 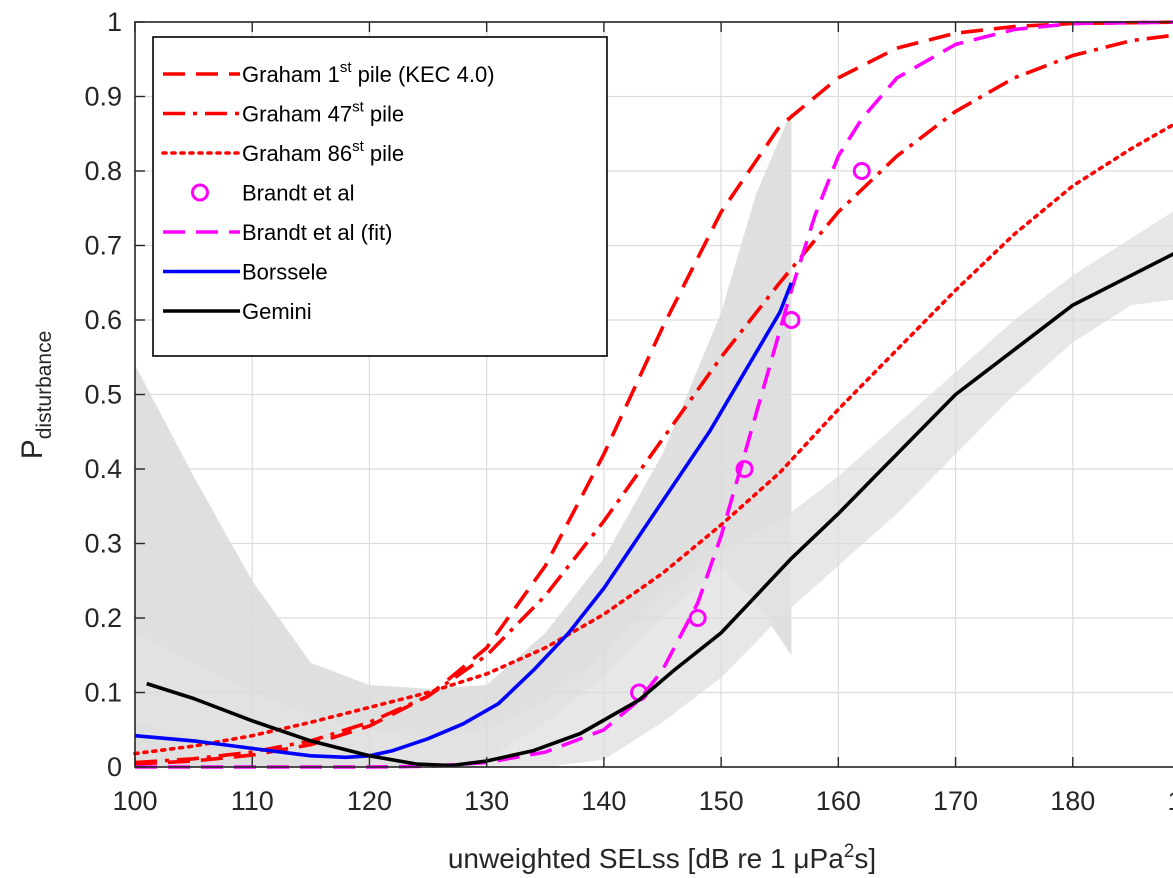 I want to click on x-tick-label-6: 160, so click(x=838, y=801).